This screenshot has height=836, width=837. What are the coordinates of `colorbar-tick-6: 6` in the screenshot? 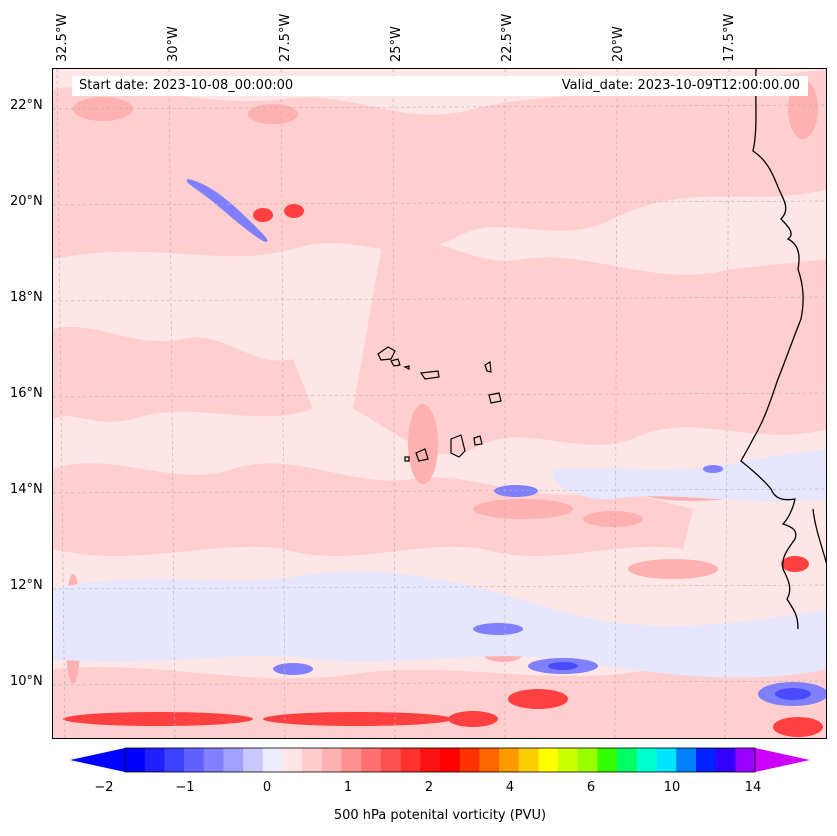 It's located at (591, 787).